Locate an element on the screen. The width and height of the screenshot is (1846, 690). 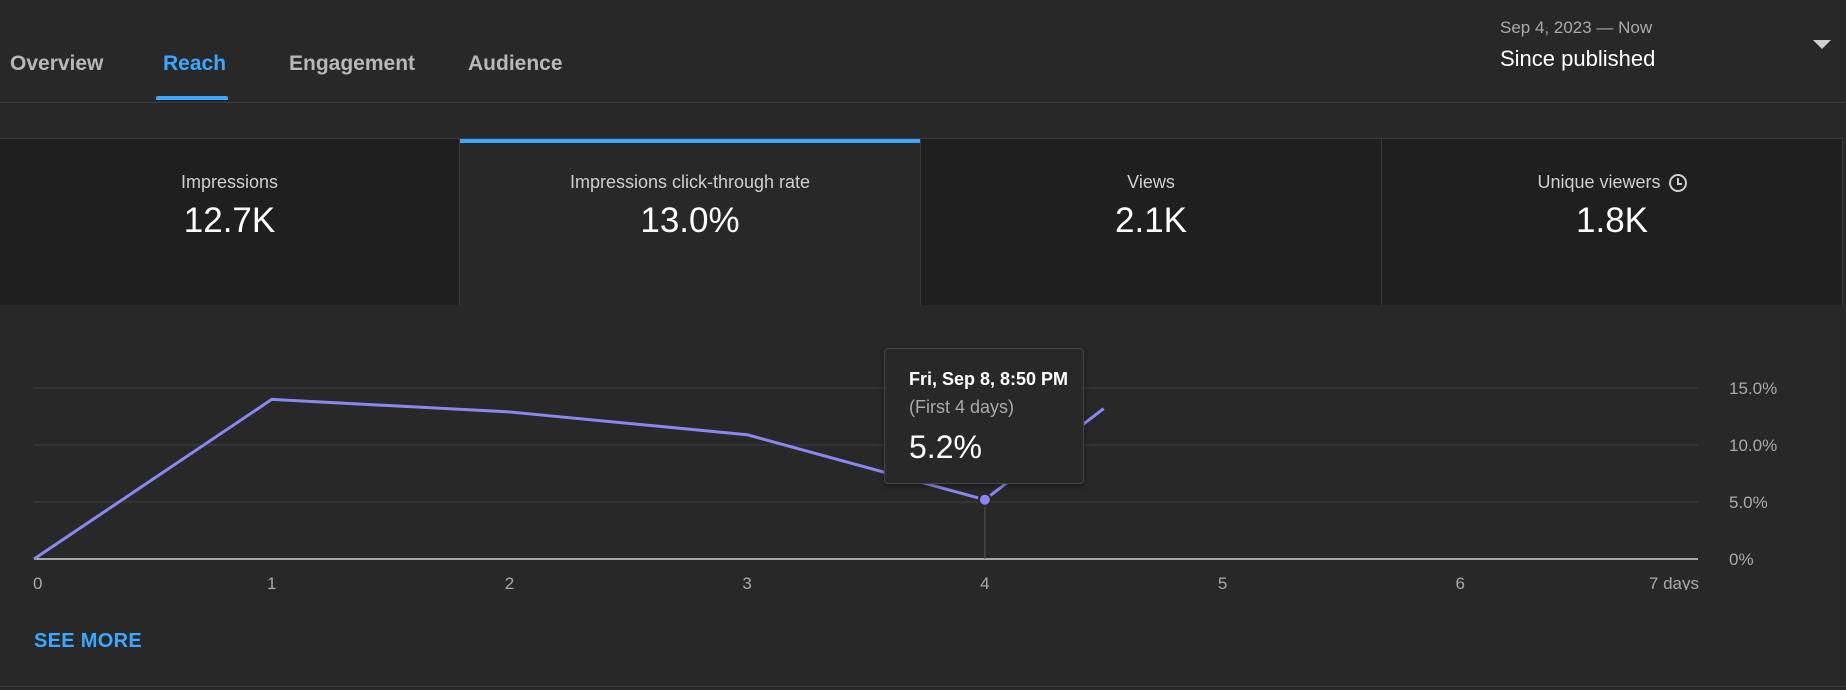
clock-icon is located at coordinates (1677, 183).